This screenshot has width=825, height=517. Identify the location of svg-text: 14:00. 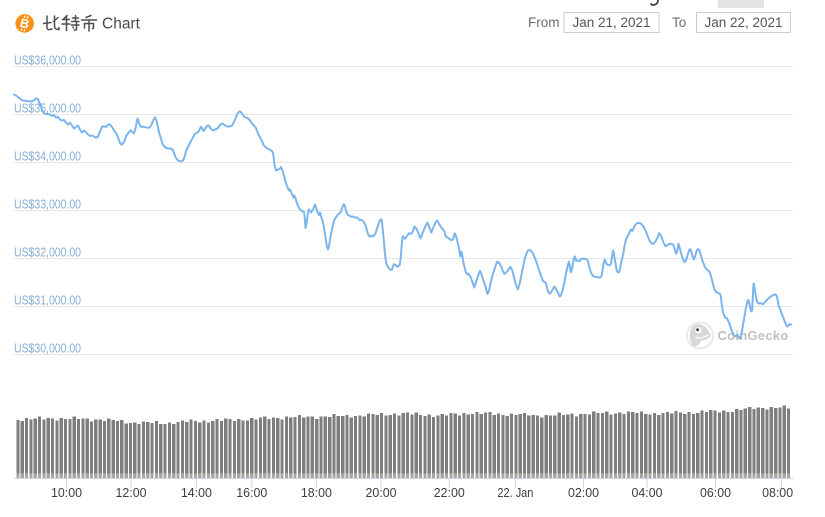
(196, 492).